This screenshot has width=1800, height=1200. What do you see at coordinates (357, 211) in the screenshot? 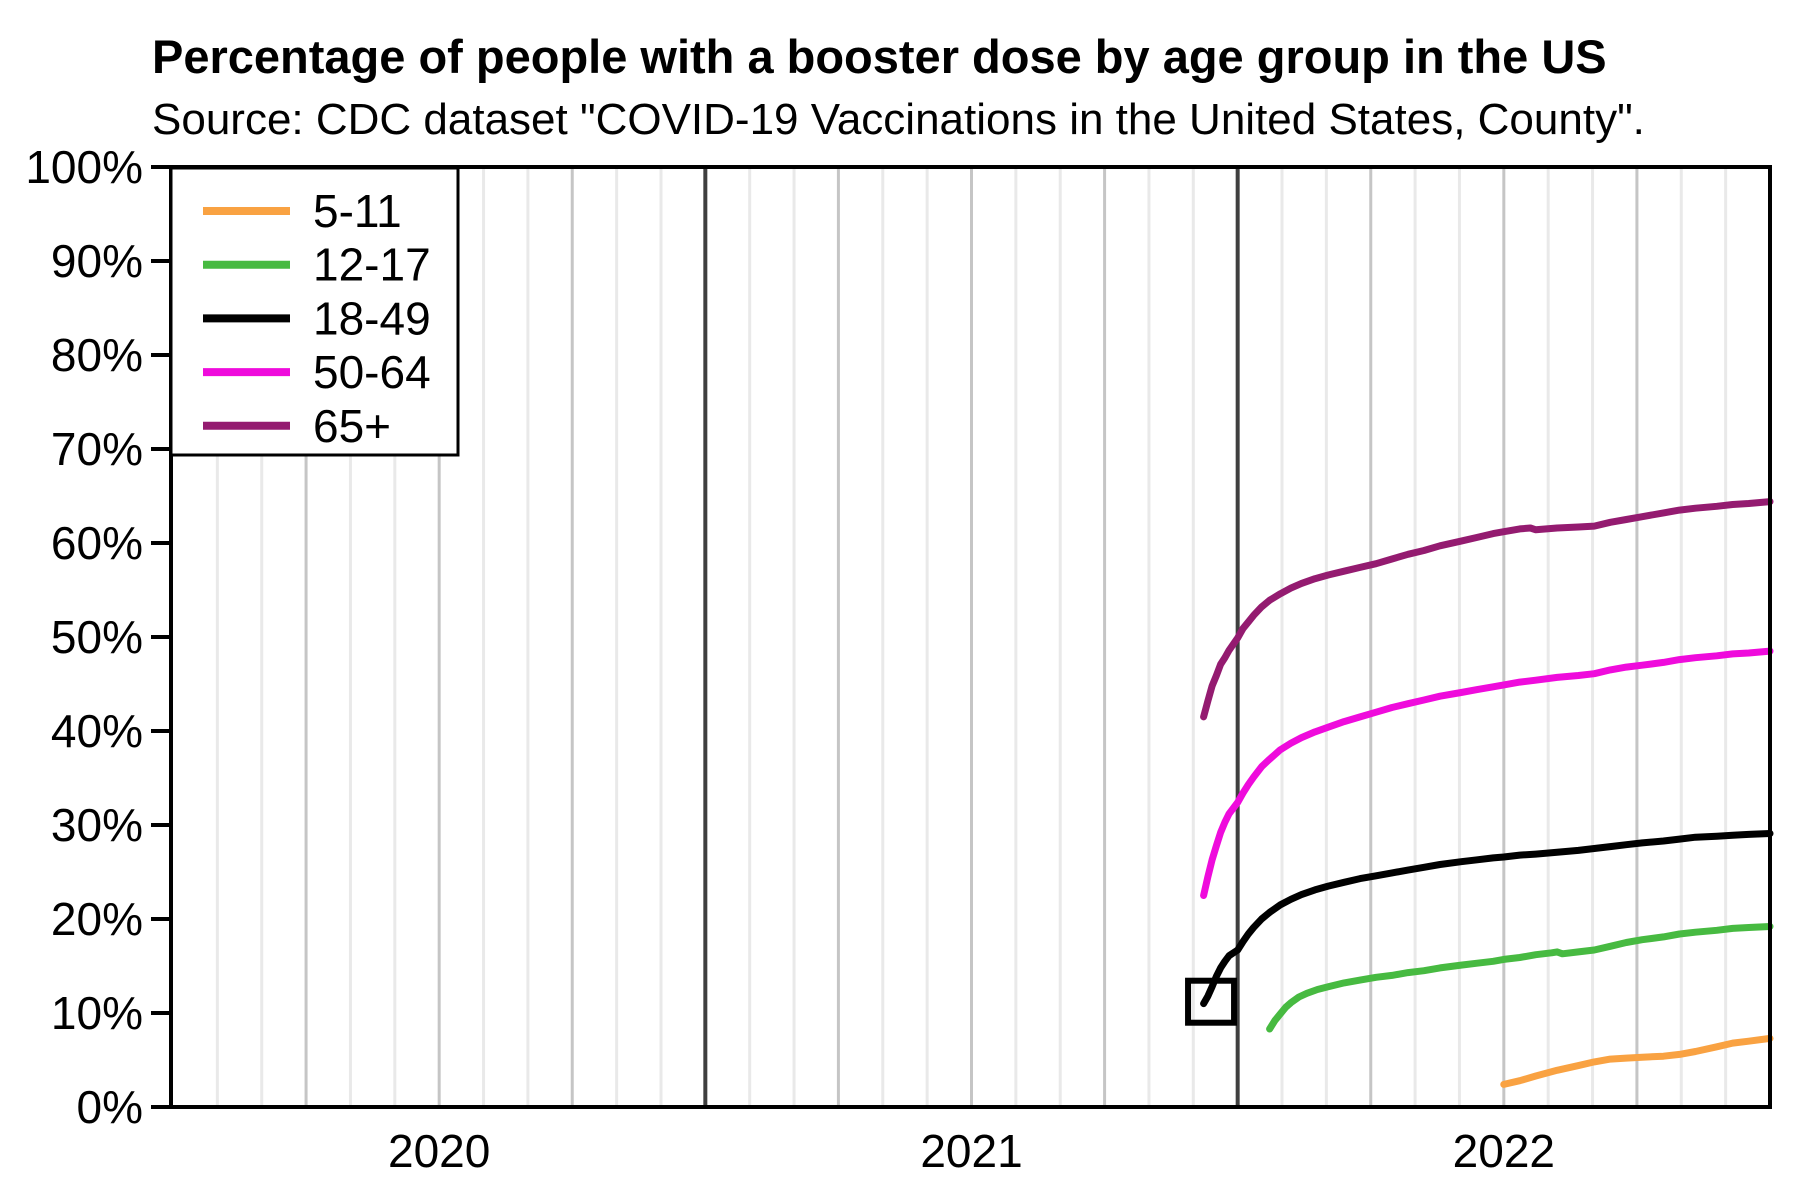
I see `legend-label-5-11: 5-11` at bounding box center [357, 211].